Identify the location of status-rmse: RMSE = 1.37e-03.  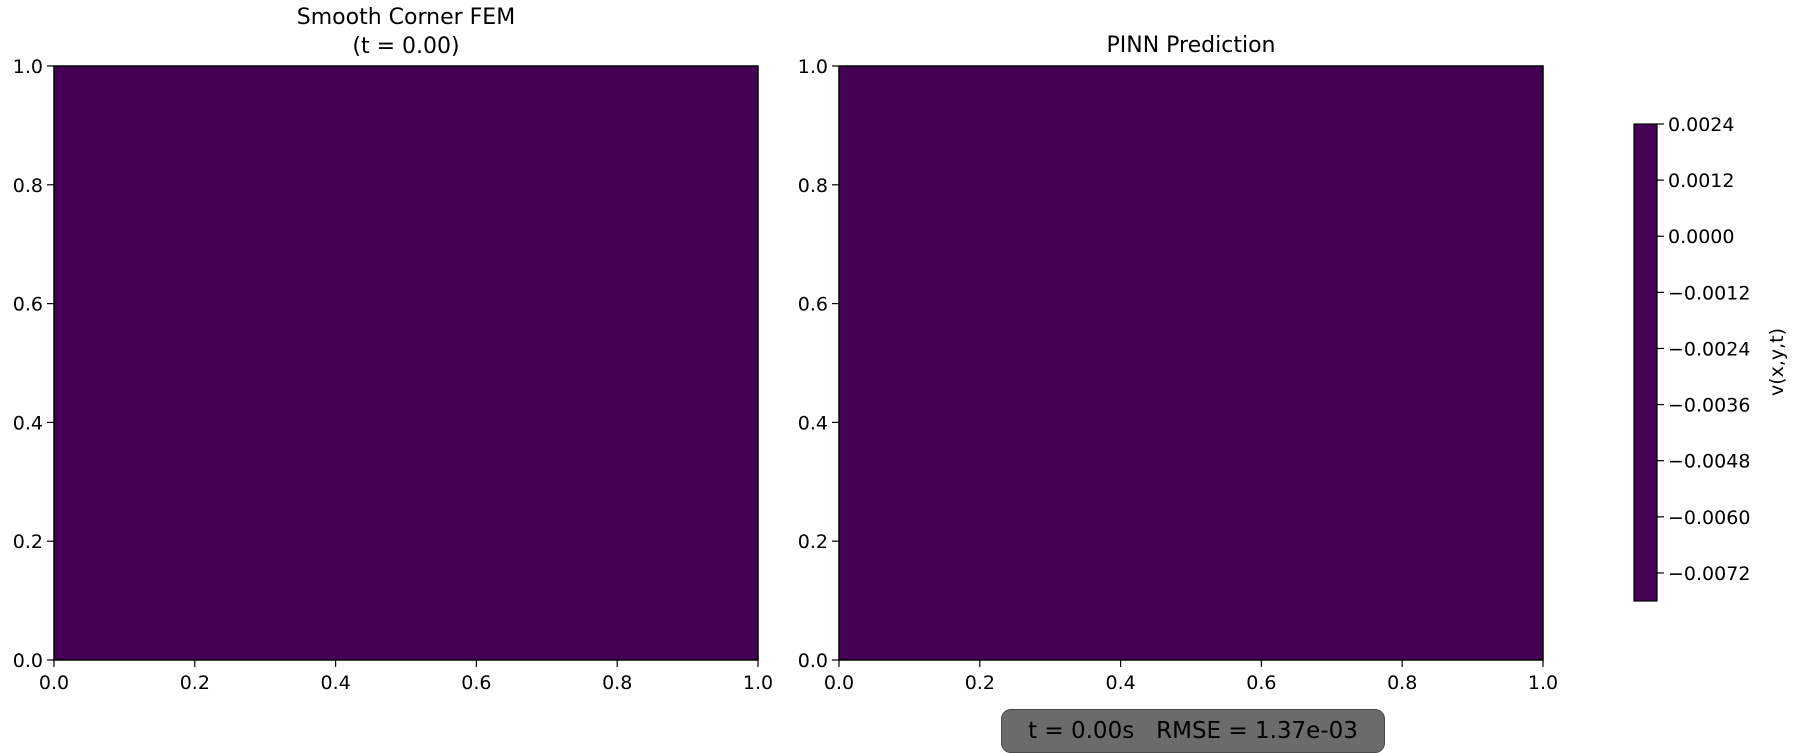
(1257, 731).